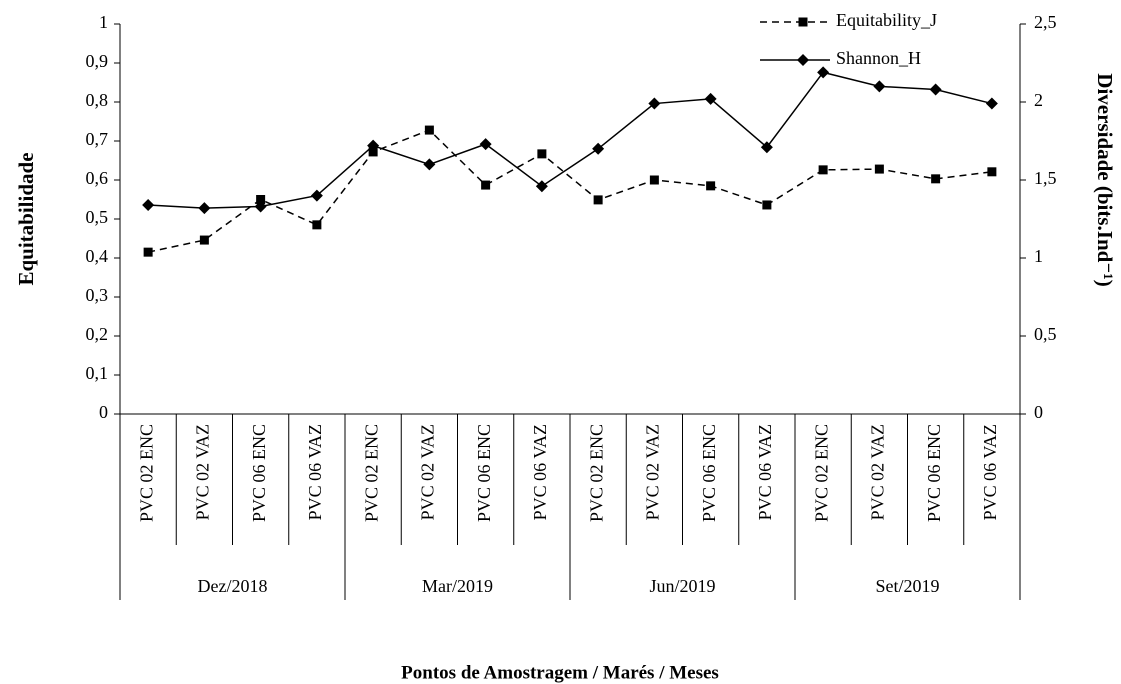  I want to click on y2-tick-label: 0,5, so click(1045, 334).